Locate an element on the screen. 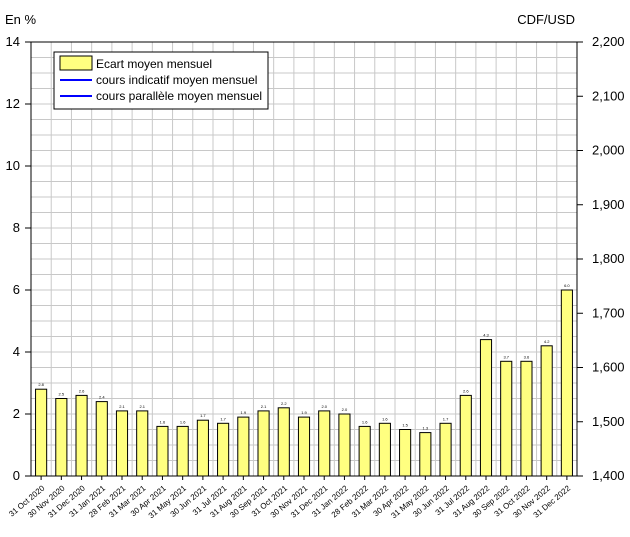  bar-value-label: 2.5 is located at coordinates (62, 394).